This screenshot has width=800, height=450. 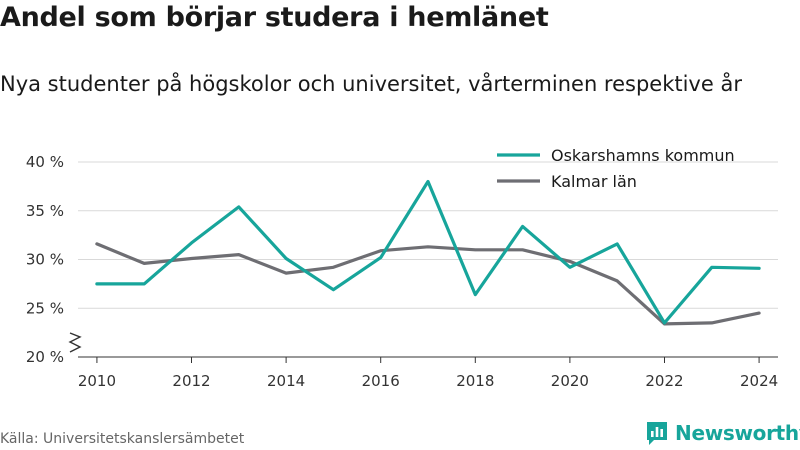 What do you see at coordinates (45, 308) in the screenshot?
I see `y-tick-label: 25 %` at bounding box center [45, 308].